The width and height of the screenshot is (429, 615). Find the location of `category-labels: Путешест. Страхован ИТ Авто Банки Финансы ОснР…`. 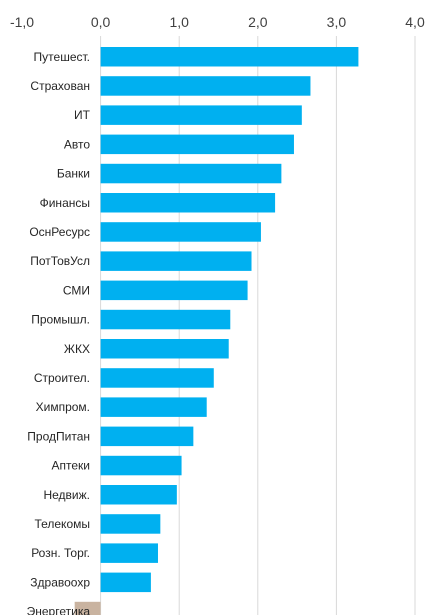

category-labels: Путешест. Страхован ИТ Авто Банки Финансы ОснР… is located at coordinates (59, 332).